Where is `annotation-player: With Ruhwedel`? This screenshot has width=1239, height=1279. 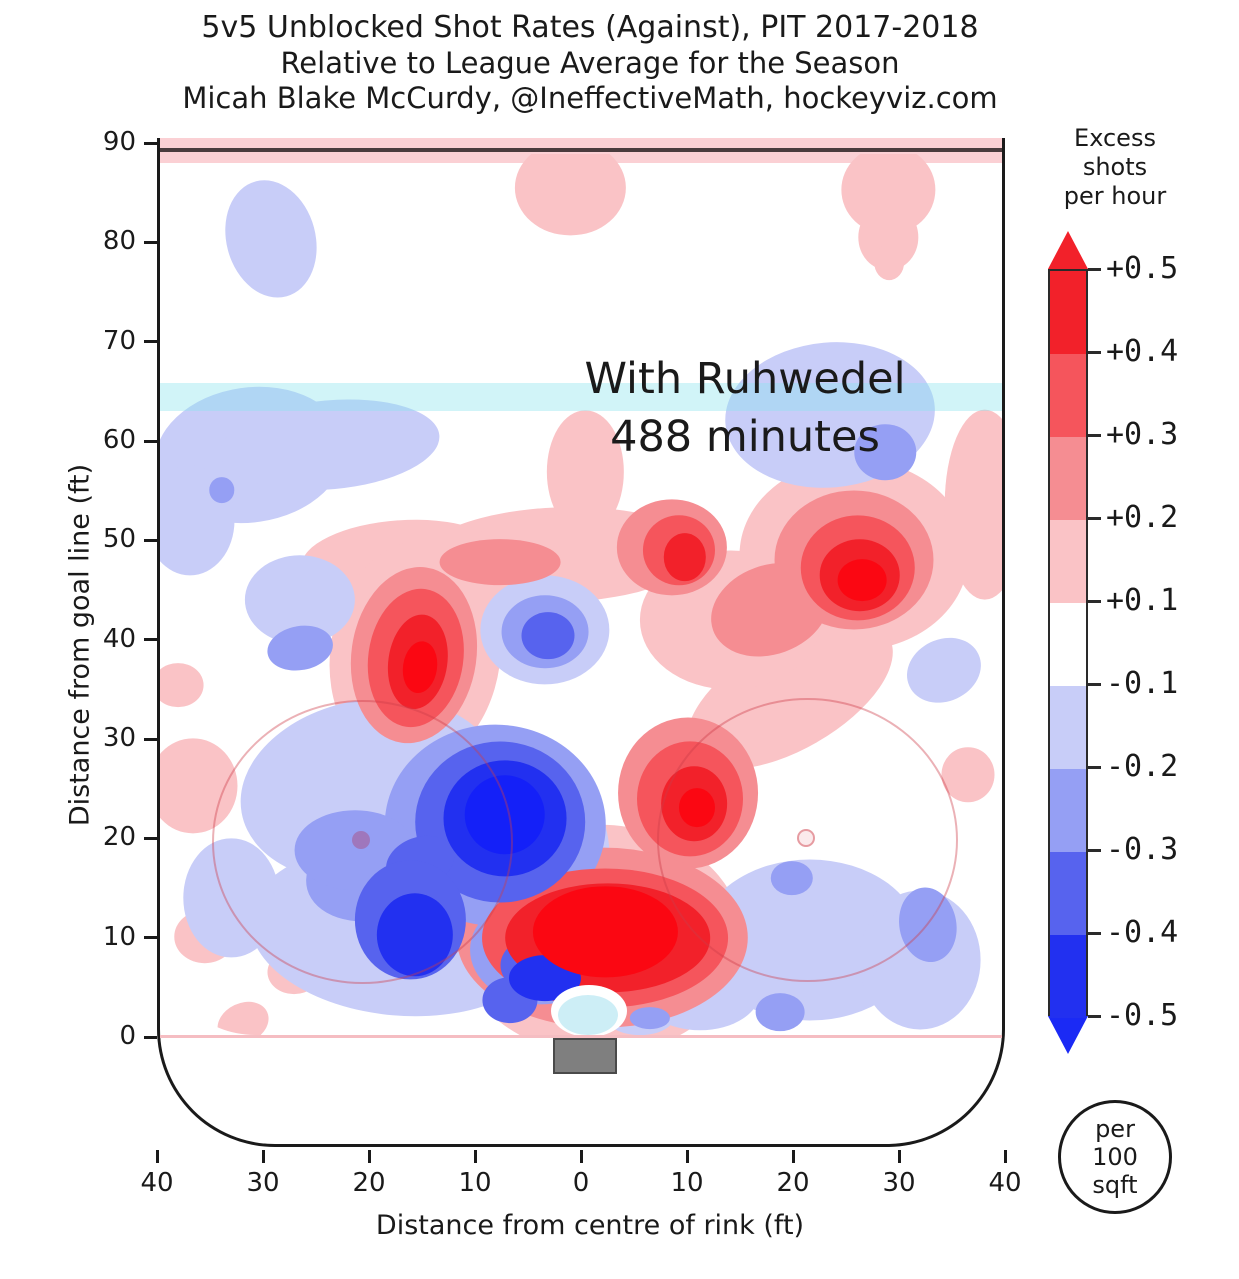 annotation-player: With Ruhwedel is located at coordinates (745, 379).